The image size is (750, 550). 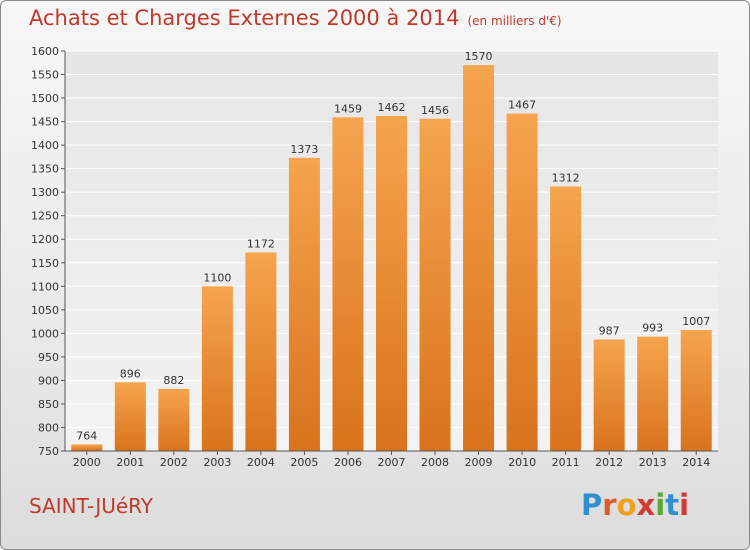 I want to click on y-tick-label: 750, so click(x=48, y=451).